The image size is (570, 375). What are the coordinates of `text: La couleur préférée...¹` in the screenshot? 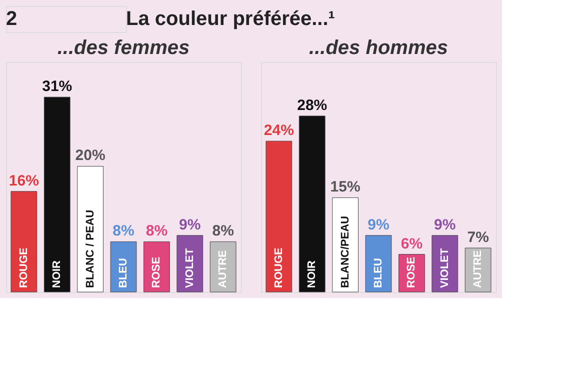 It's located at (231, 19).